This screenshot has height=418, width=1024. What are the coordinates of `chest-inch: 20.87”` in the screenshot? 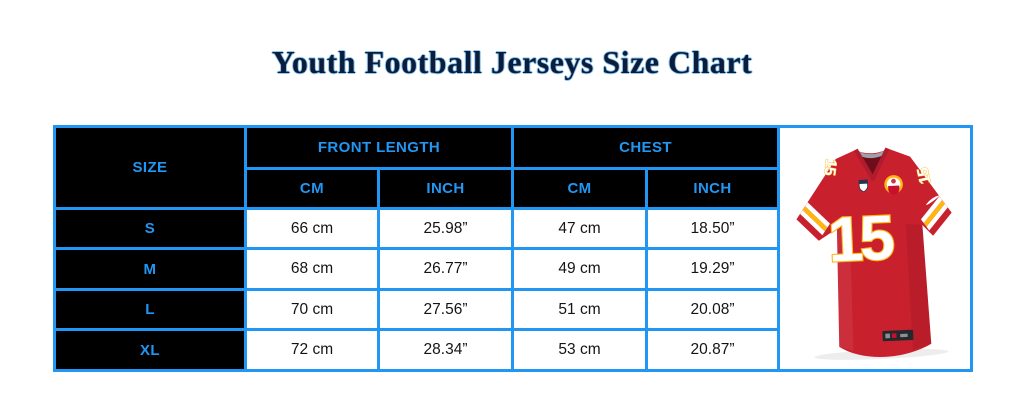 It's located at (713, 350).